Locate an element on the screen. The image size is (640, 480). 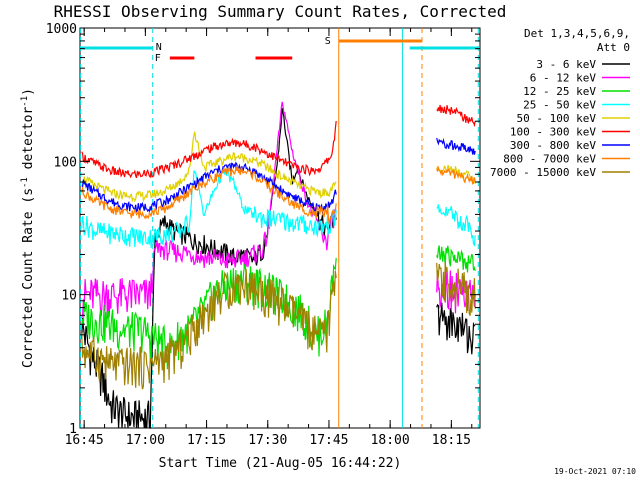
x-tick-label: 17:15 is located at coordinates (206, 440).